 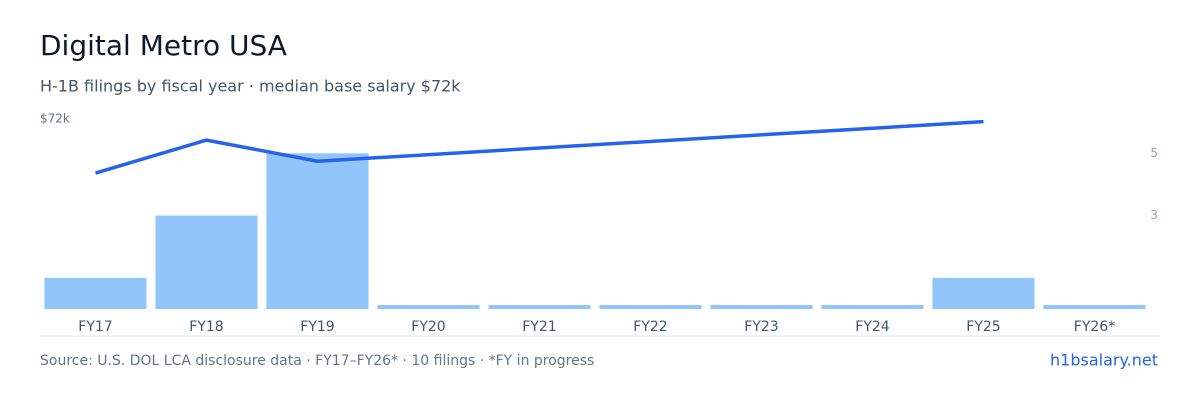 I want to click on y-tick-label: $72k, so click(x=55, y=119).